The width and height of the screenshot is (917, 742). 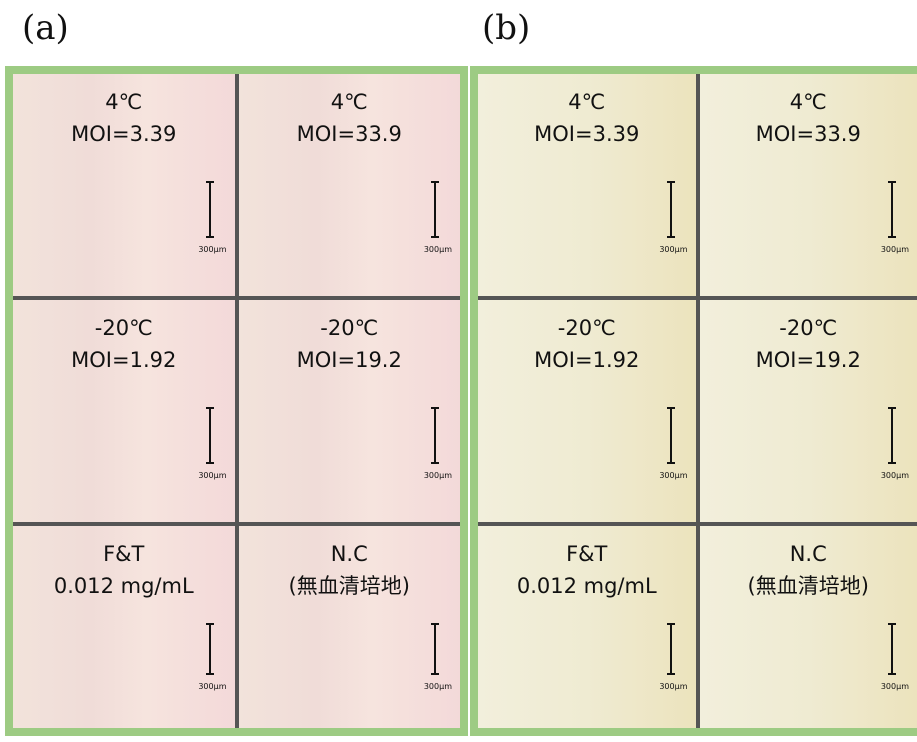 What do you see at coordinates (506, 28) in the screenshot?
I see `panel-label: (b)` at bounding box center [506, 28].